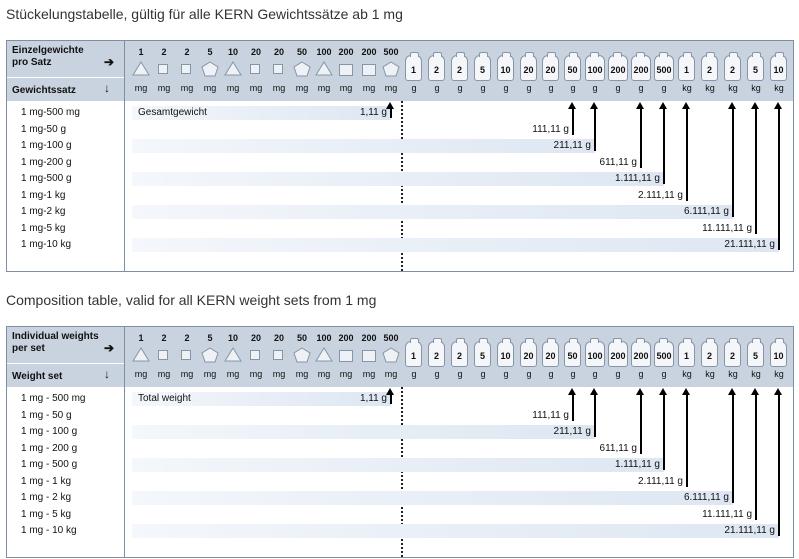 Image resolution: width=799 pixels, height=559 pixels. I want to click on row-label: 1 mg - 5 kg, so click(46, 514).